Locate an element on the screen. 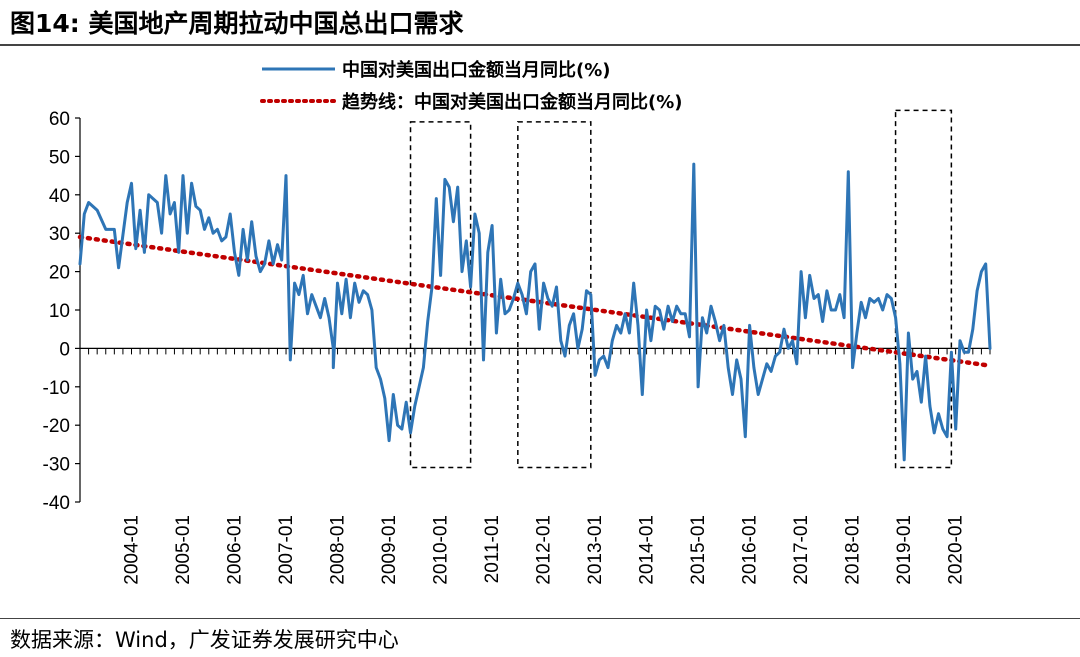 The width and height of the screenshot is (1080, 657). y-tick-label: 50 is located at coordinates (59, 157).